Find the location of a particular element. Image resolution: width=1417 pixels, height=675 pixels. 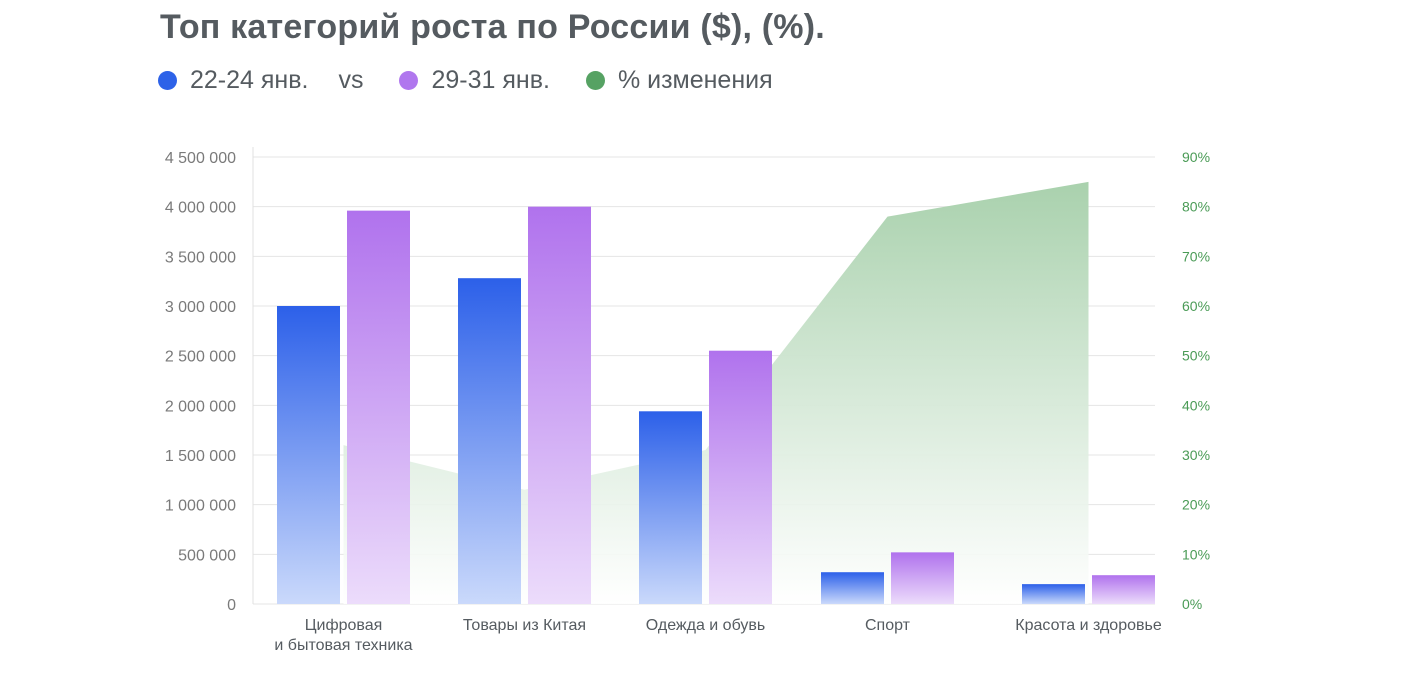

x-tick-label: Товары из Китая is located at coordinates (524, 625).